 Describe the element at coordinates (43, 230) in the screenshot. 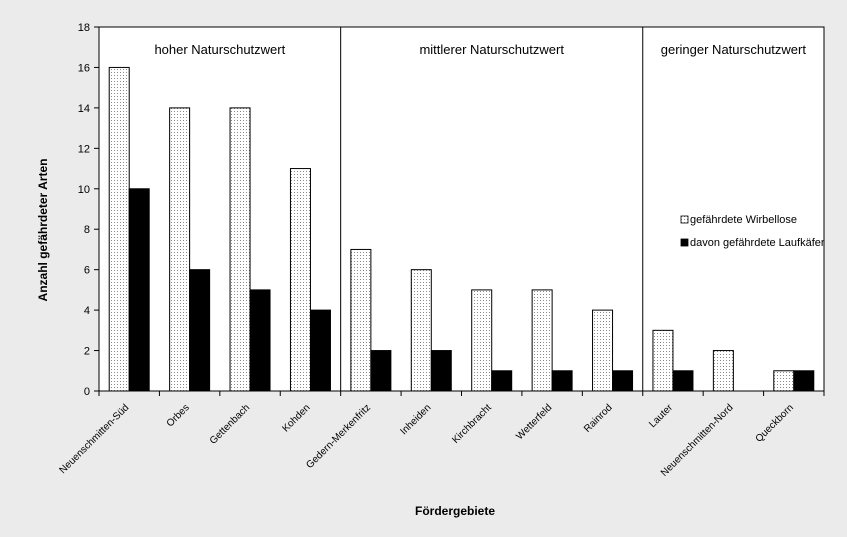

I see `y-axis-title: Anzahl gefährdeter Arten` at that location.